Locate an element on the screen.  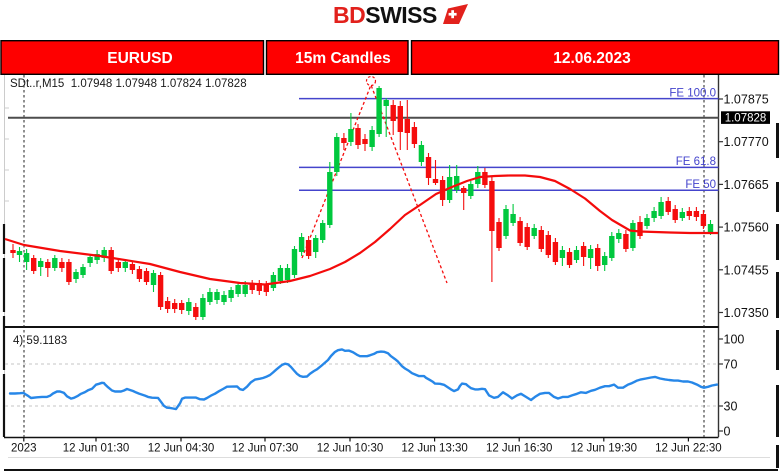
svg-text: 100 is located at coordinates (734, 340).